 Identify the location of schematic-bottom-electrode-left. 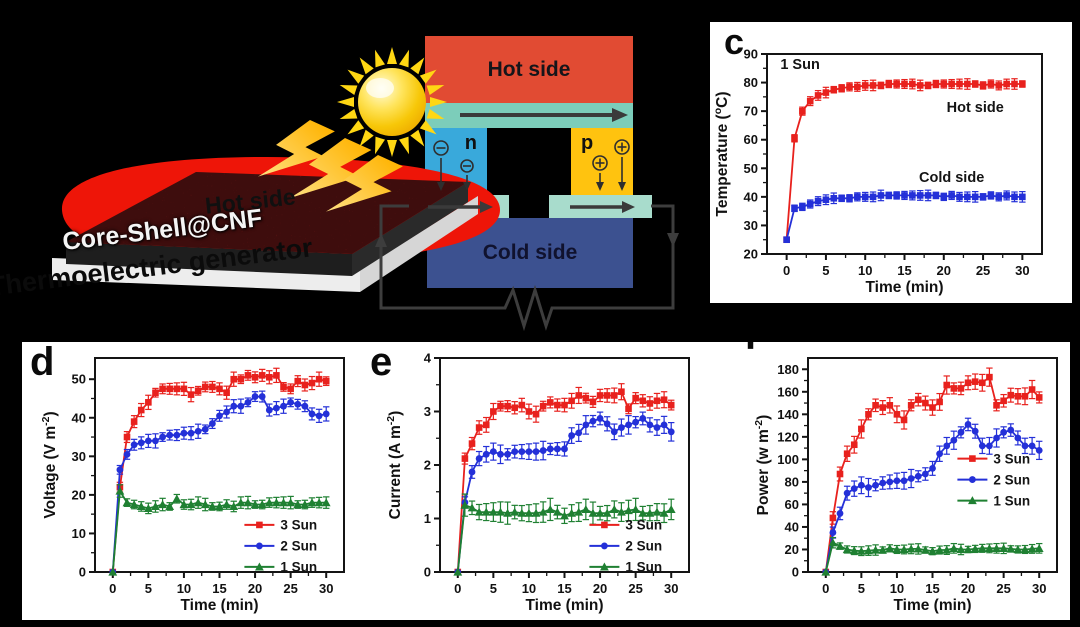
(458, 206).